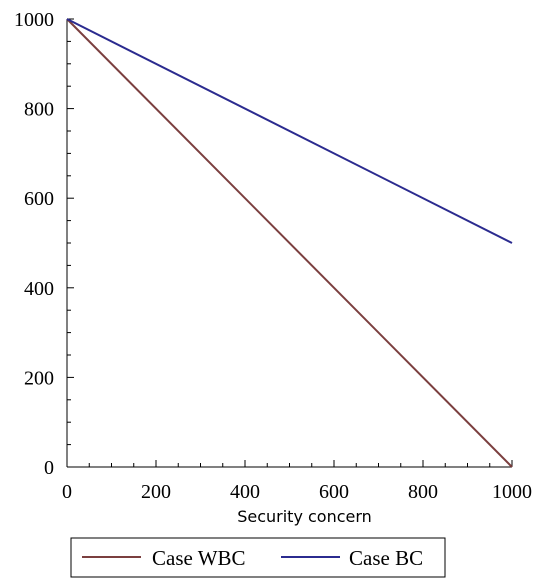  What do you see at coordinates (156, 492) in the screenshot?
I see `x-tick-label: 200` at bounding box center [156, 492].